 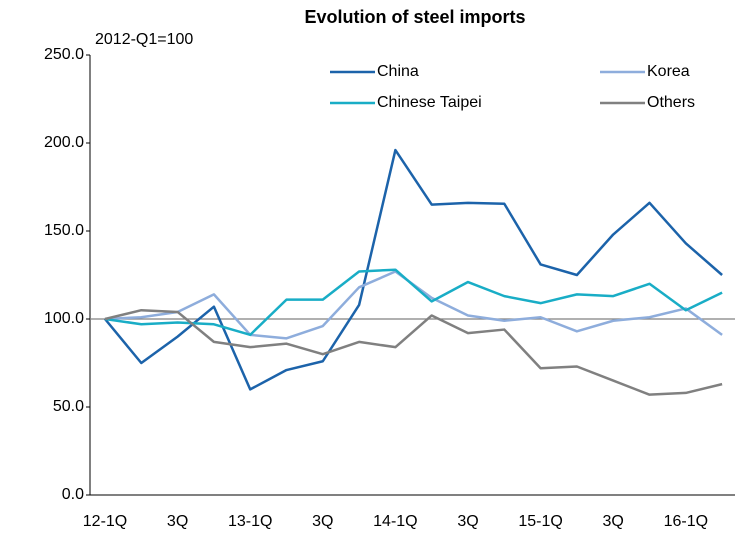 What do you see at coordinates (68, 406) in the screenshot?
I see `y-tick-label: 50.0` at bounding box center [68, 406].